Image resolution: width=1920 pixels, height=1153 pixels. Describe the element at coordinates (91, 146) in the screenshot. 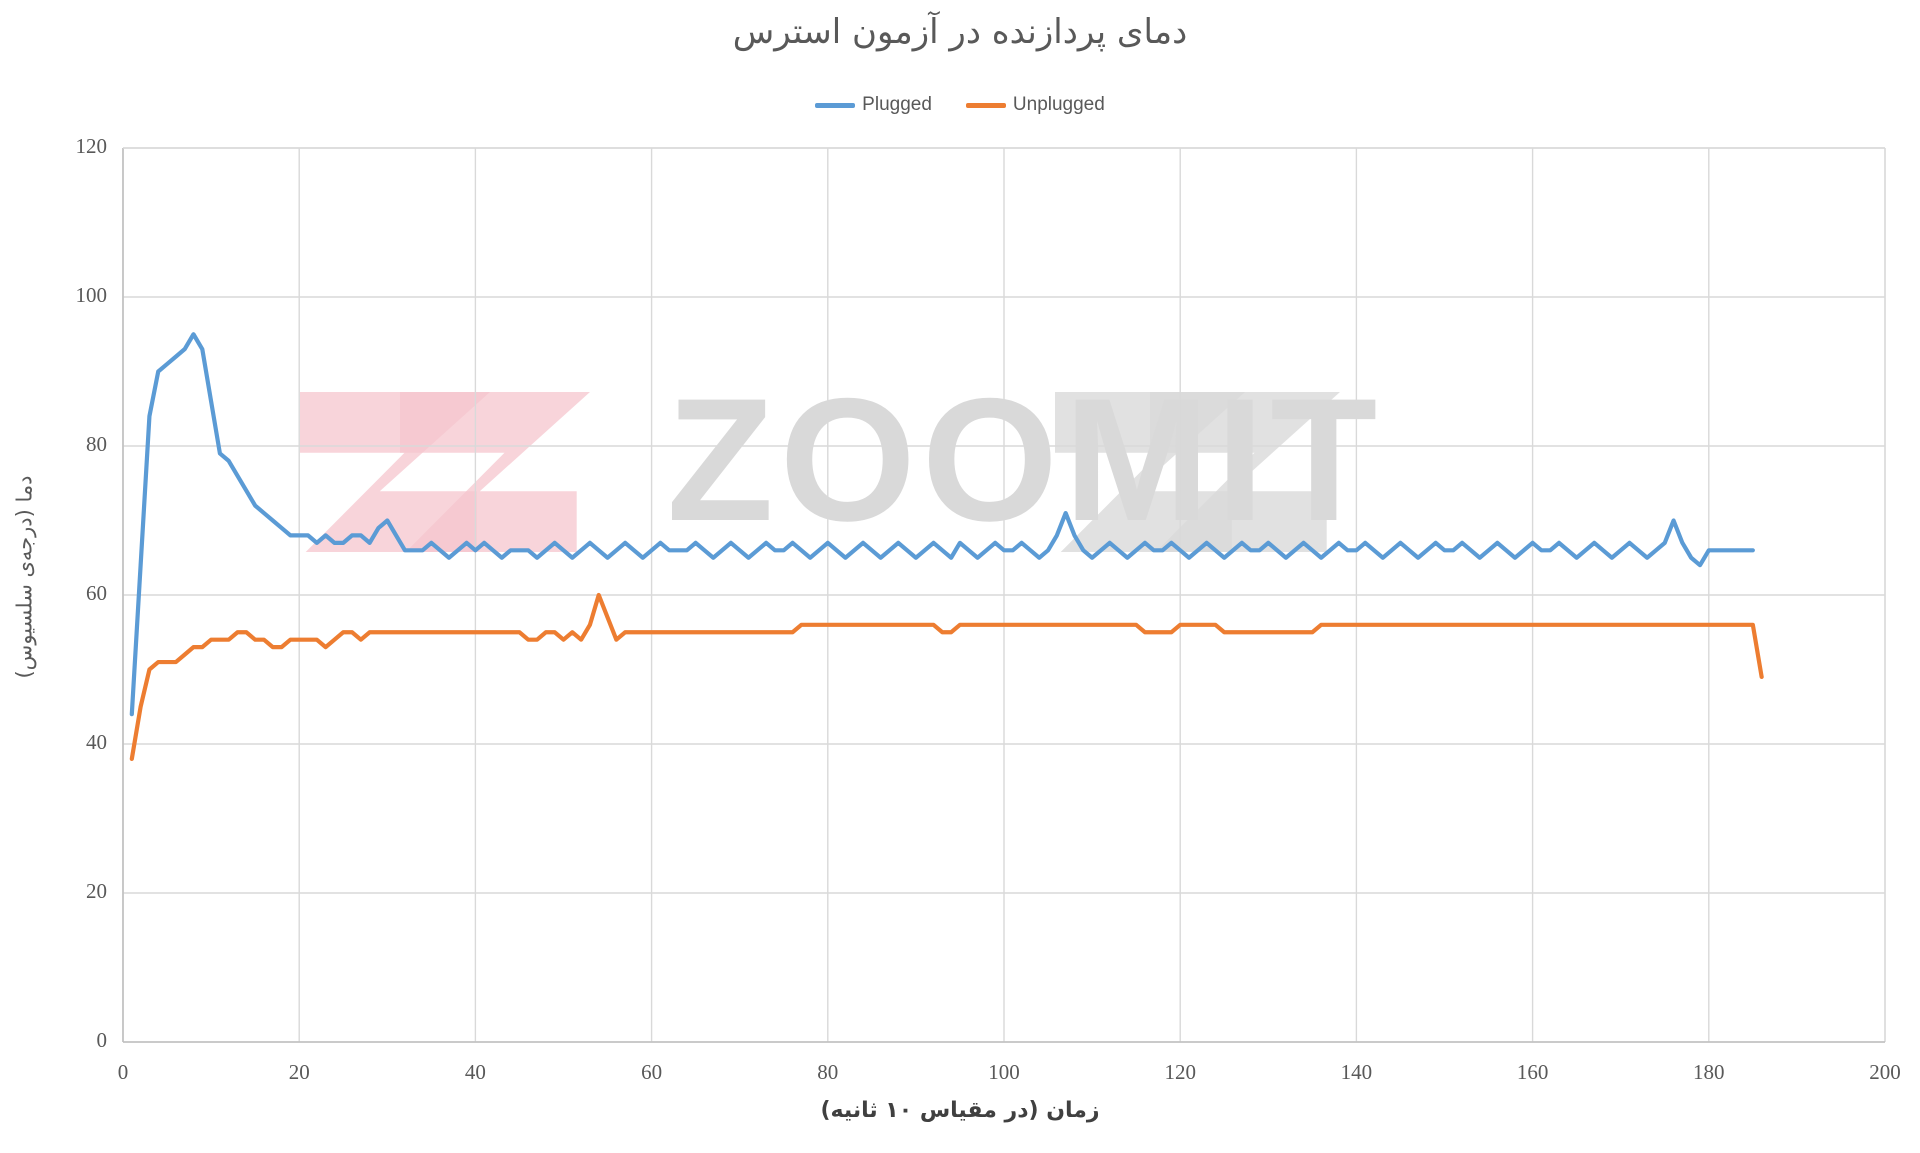

I see `y-tick-label: 120` at that location.